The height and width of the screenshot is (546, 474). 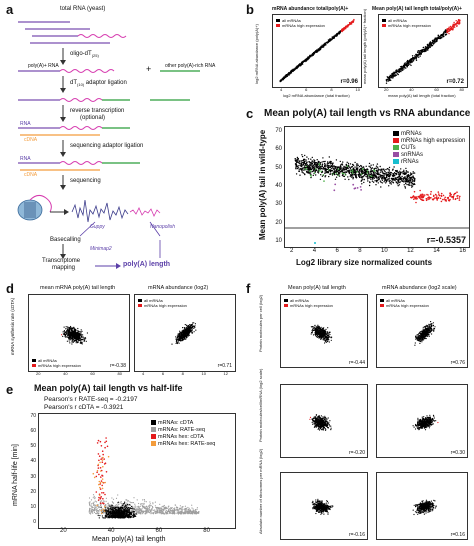 What do you see at coordinates (98, 83) in the screenshot?
I see `adaptor-ligation-label: dT(10) adaptor ligation` at bounding box center [98, 83].